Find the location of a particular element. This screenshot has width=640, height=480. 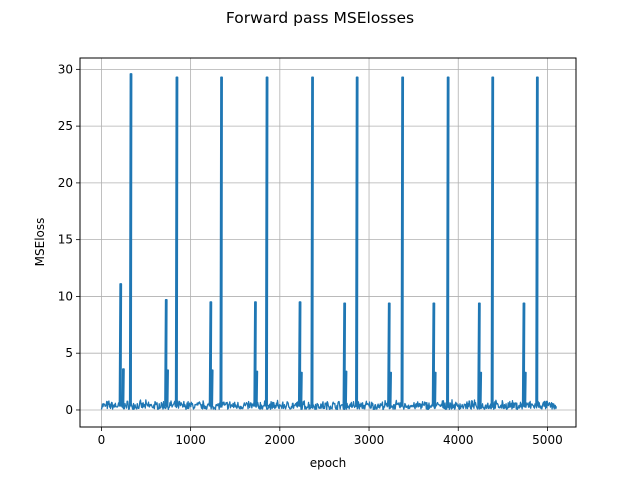

x-tick-label: 1000 is located at coordinates (190, 440).